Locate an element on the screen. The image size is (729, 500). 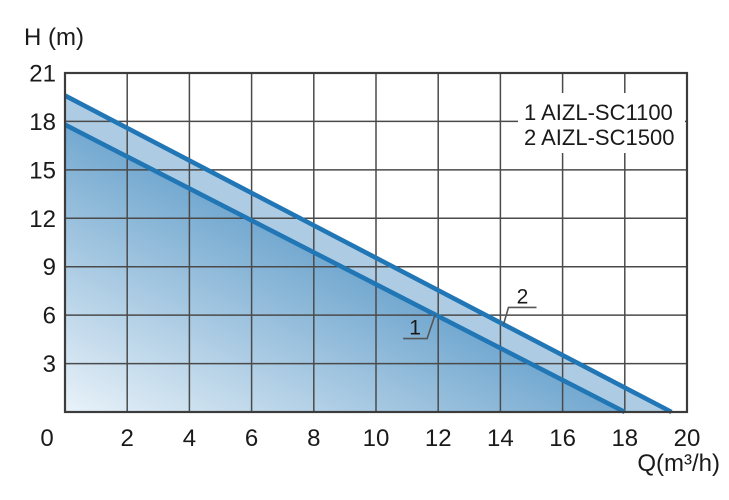
y-tick-labels: 3 6 9 12 15 18 21 is located at coordinates (42, 220).